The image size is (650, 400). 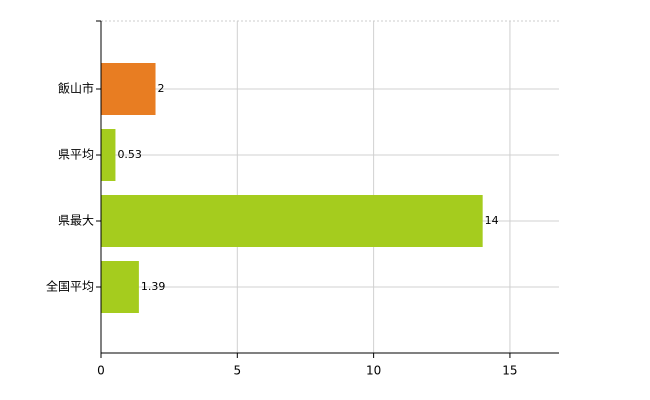 What do you see at coordinates (237, 371) in the screenshot?
I see `x-tick-label: 5` at bounding box center [237, 371].